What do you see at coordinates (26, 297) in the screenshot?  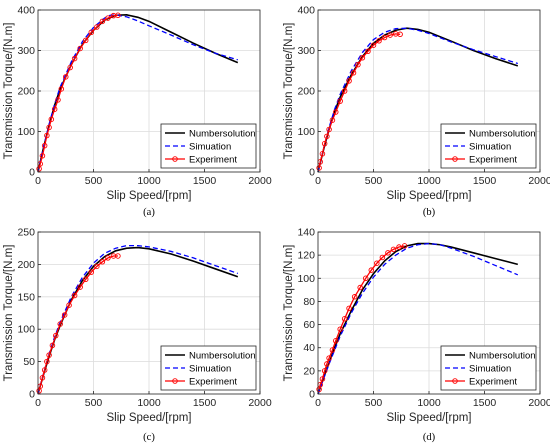 I see `y-tick-label: 150` at bounding box center [26, 297].